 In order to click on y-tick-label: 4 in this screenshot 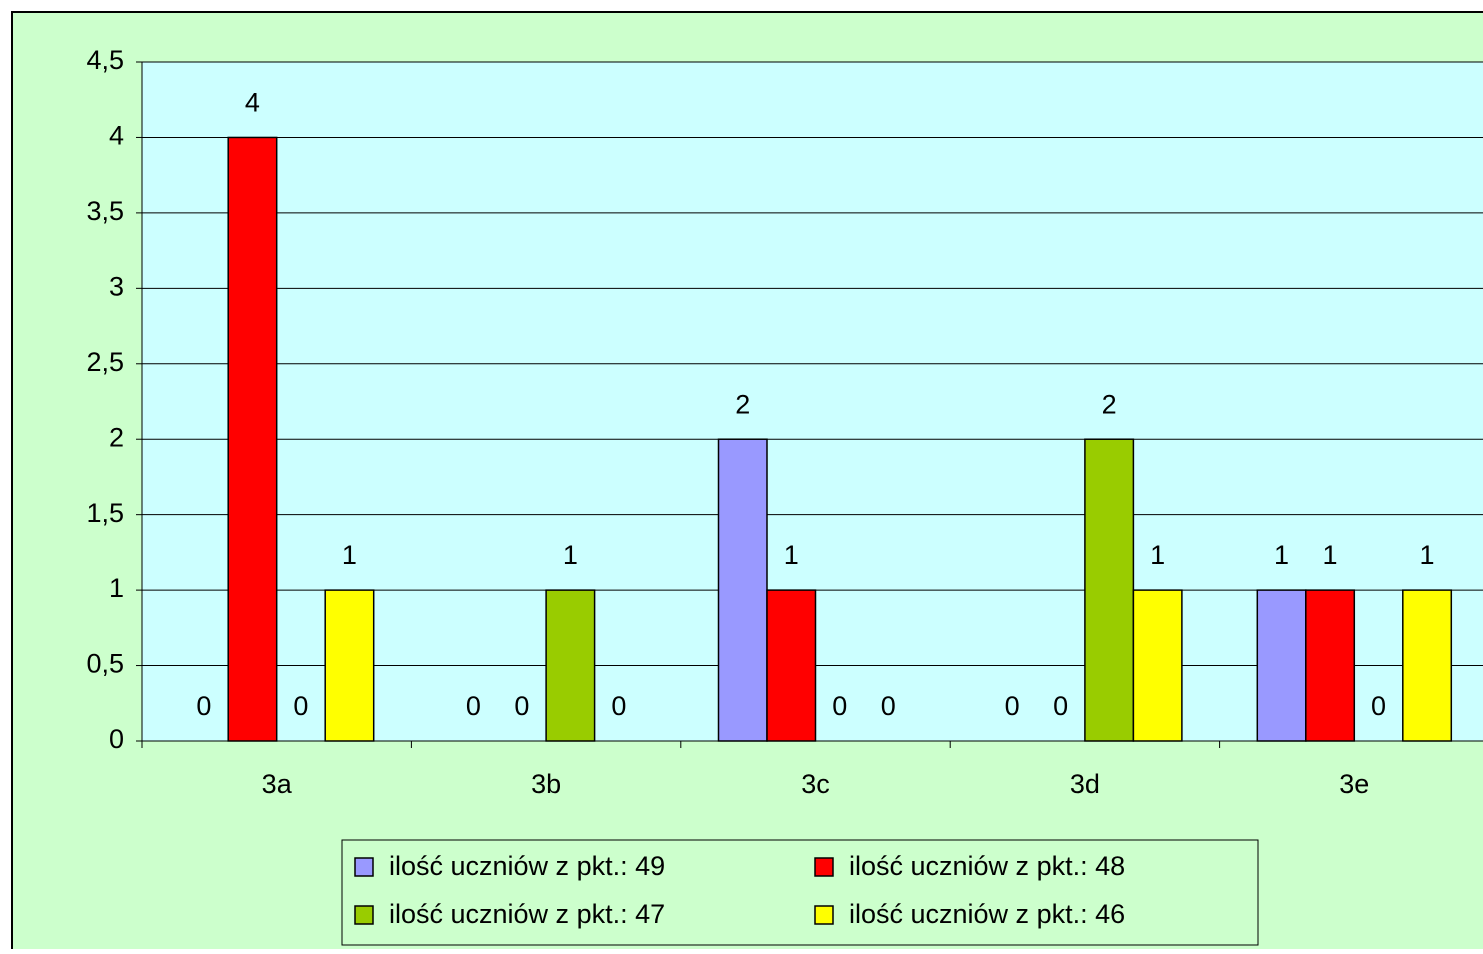, I will do `click(116, 136)`.